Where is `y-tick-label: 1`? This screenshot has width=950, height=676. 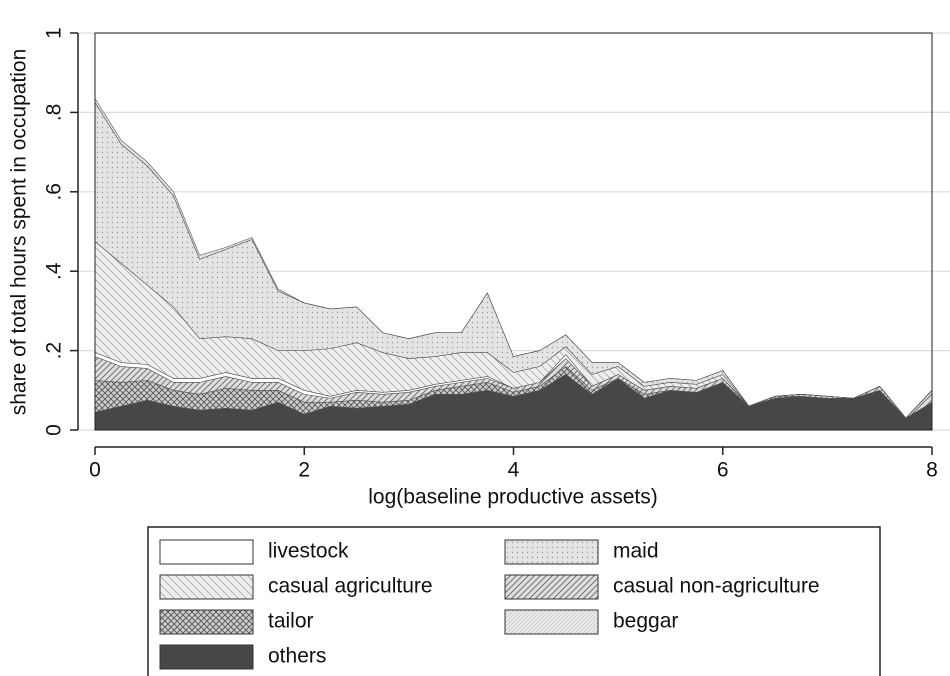 y-tick-label: 1 is located at coordinates (54, 33).